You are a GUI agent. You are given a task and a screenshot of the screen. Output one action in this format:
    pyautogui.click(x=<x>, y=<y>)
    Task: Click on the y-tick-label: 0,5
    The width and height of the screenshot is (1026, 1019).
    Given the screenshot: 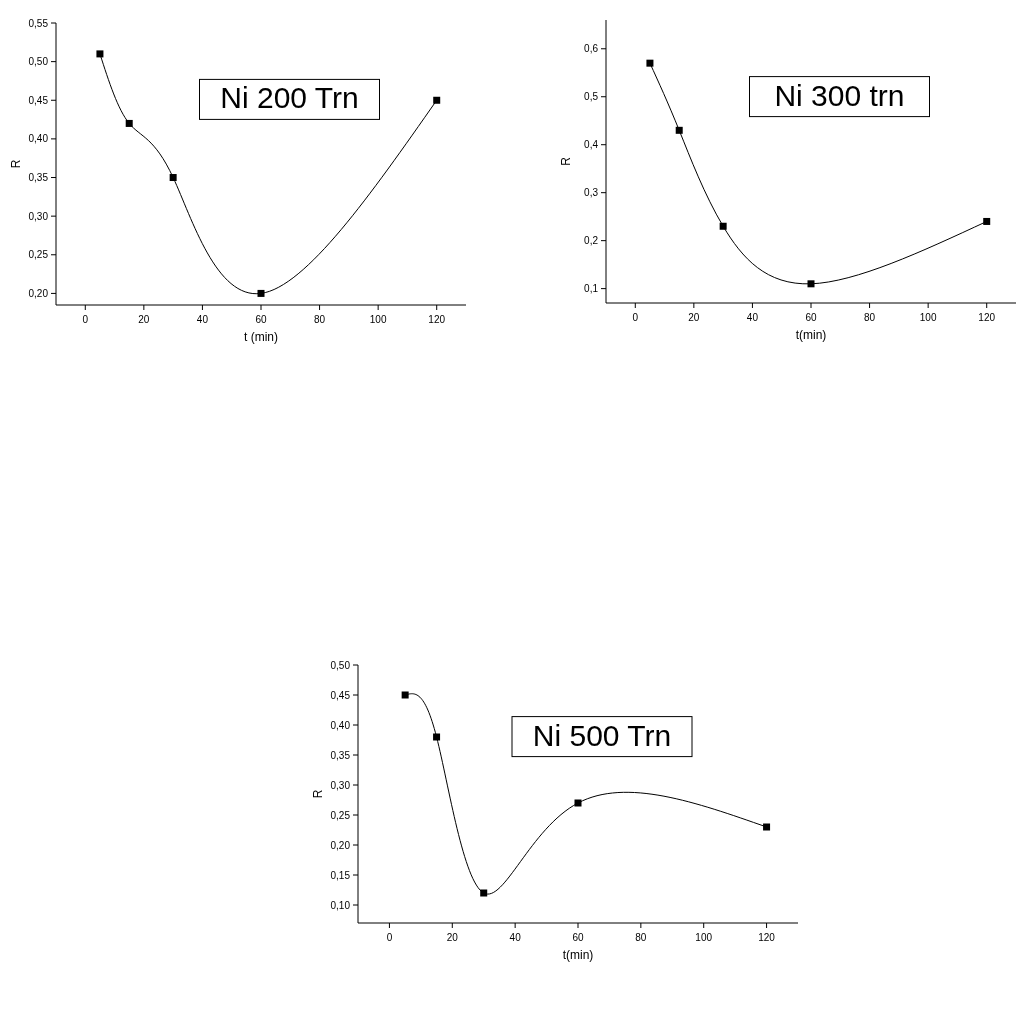 What is the action you would take?
    pyautogui.click(x=591, y=97)
    